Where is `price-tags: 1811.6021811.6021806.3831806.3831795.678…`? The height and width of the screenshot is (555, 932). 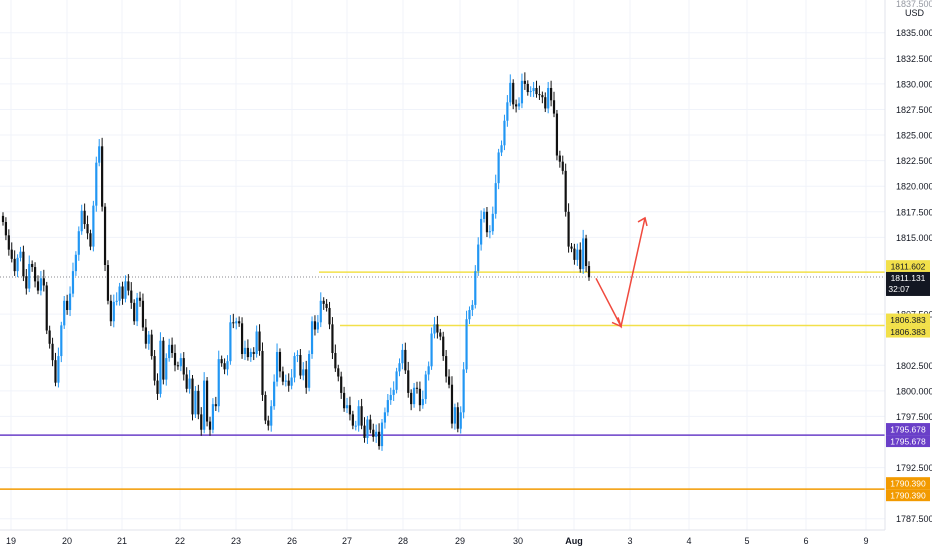 price-tags: 1811.6021811.6021806.3831806.3831795.678… is located at coordinates (908, 381).